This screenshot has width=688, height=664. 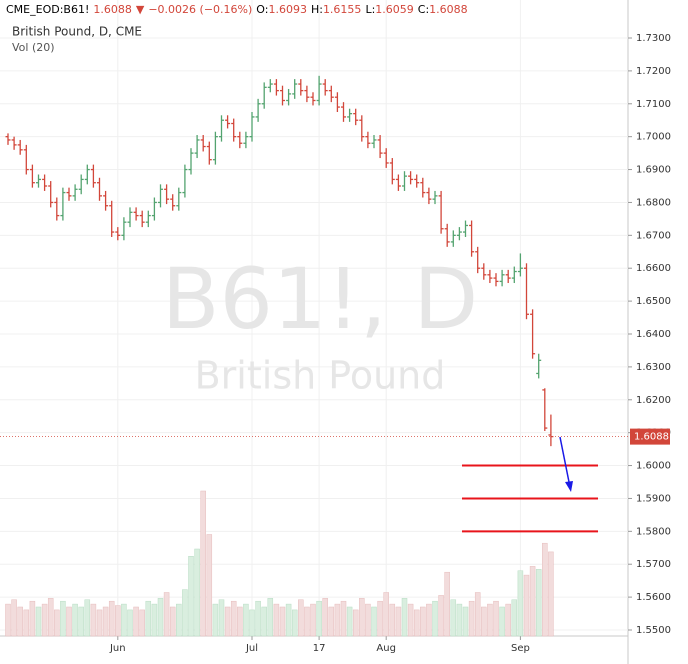 What do you see at coordinates (653, 137) in the screenshot?
I see `y-tick-label: 1.7000` at bounding box center [653, 137].